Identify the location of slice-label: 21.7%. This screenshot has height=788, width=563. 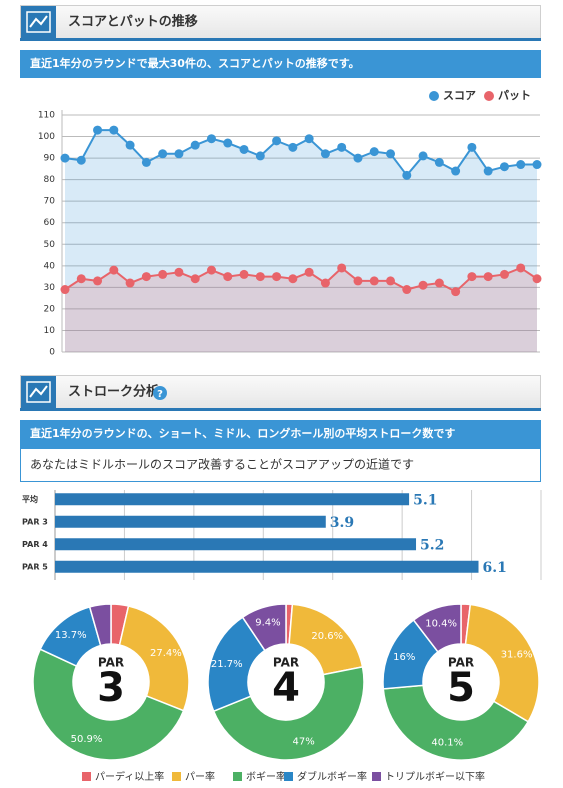
(227, 664).